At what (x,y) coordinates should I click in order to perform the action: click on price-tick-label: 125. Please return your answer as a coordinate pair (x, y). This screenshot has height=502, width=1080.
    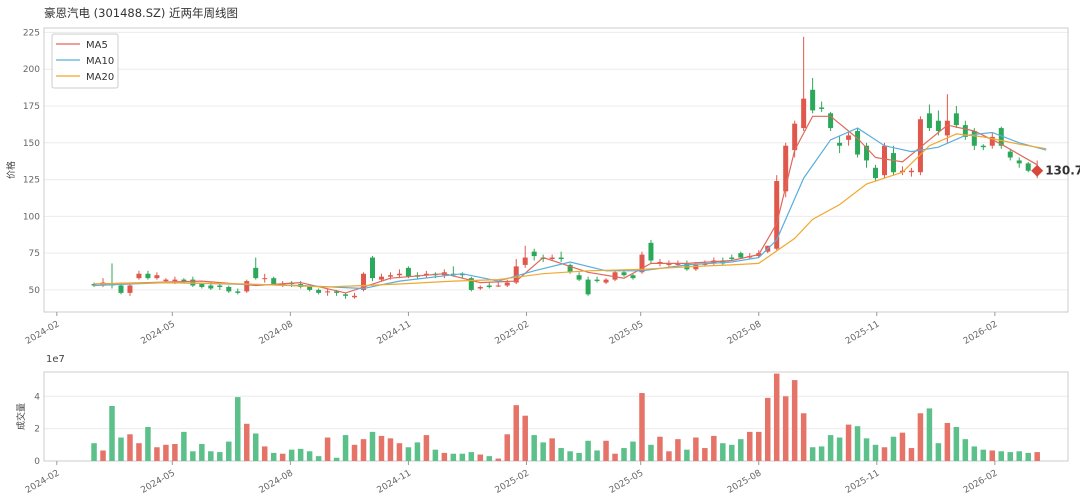
    Looking at the image, I should click on (31, 181).